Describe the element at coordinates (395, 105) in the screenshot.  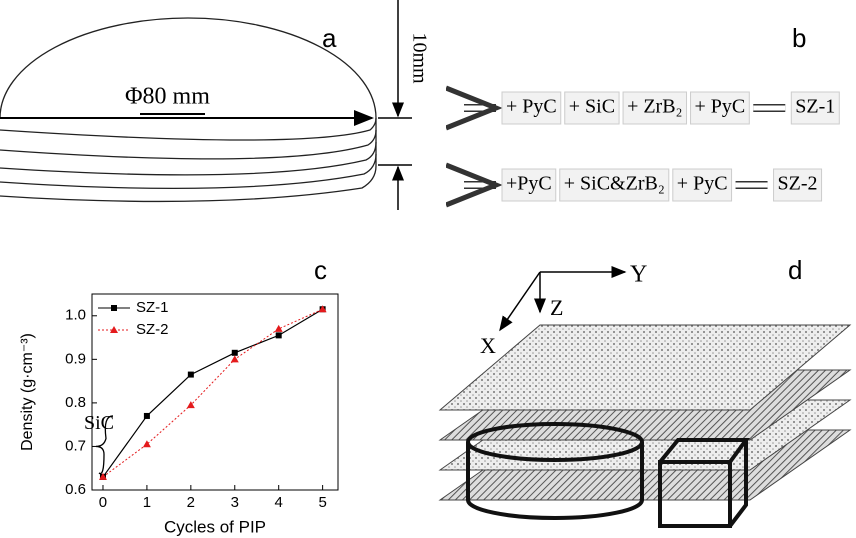
I see `thickness-dimension` at that location.